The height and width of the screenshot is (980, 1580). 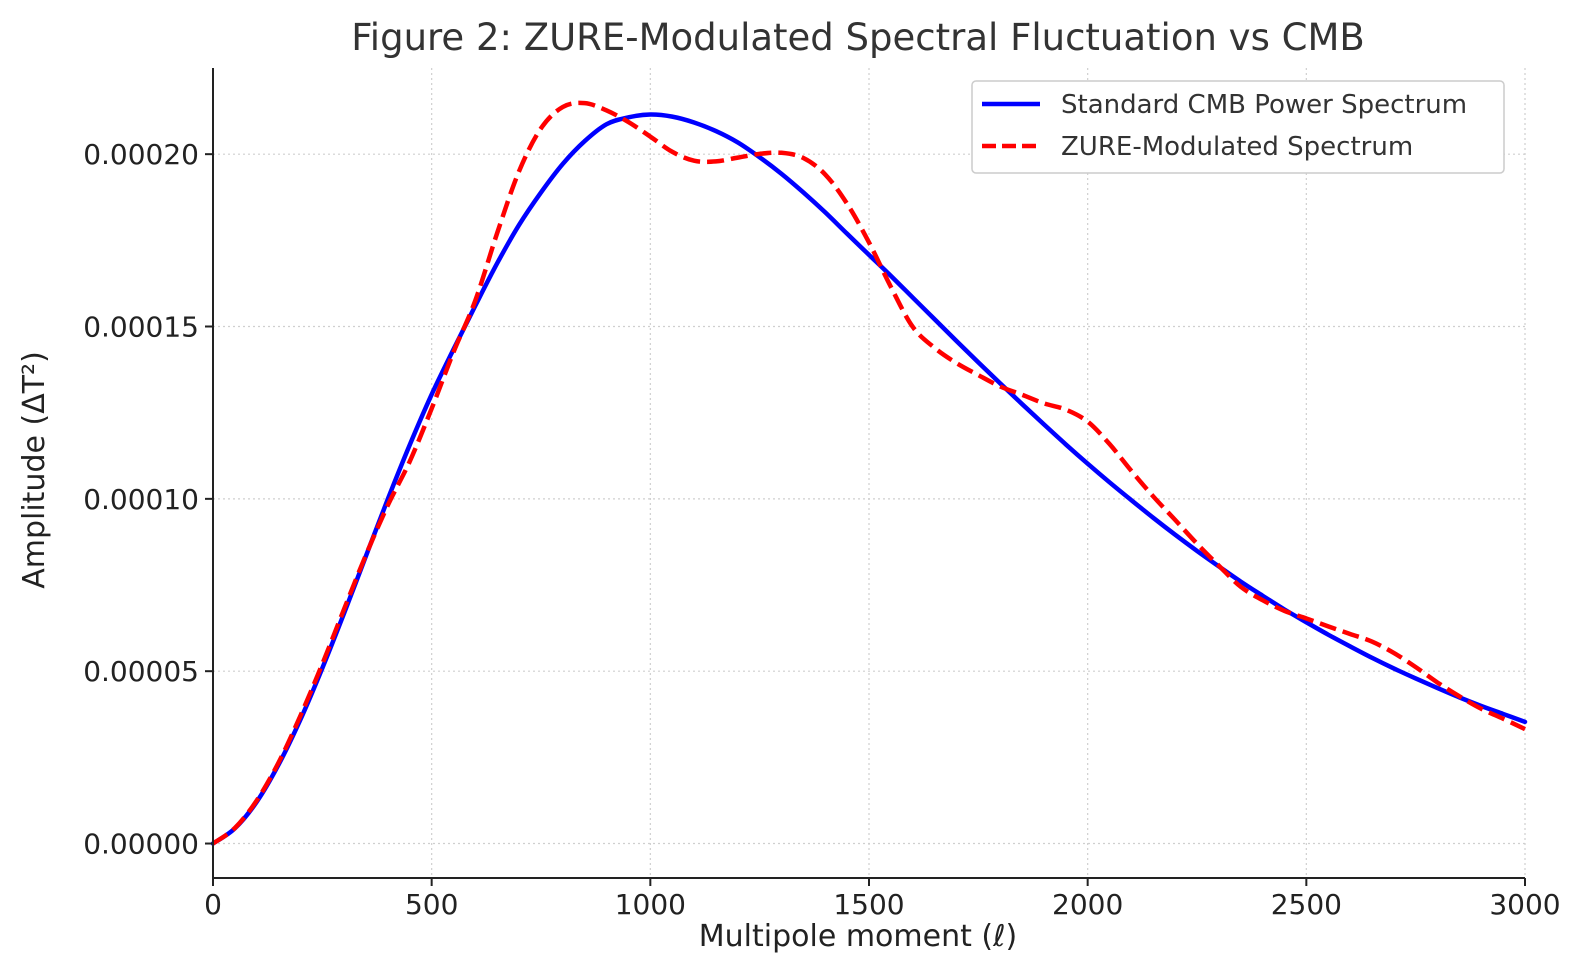 What do you see at coordinates (1306, 904) in the screenshot?
I see `x-tick-label: 2500` at bounding box center [1306, 904].